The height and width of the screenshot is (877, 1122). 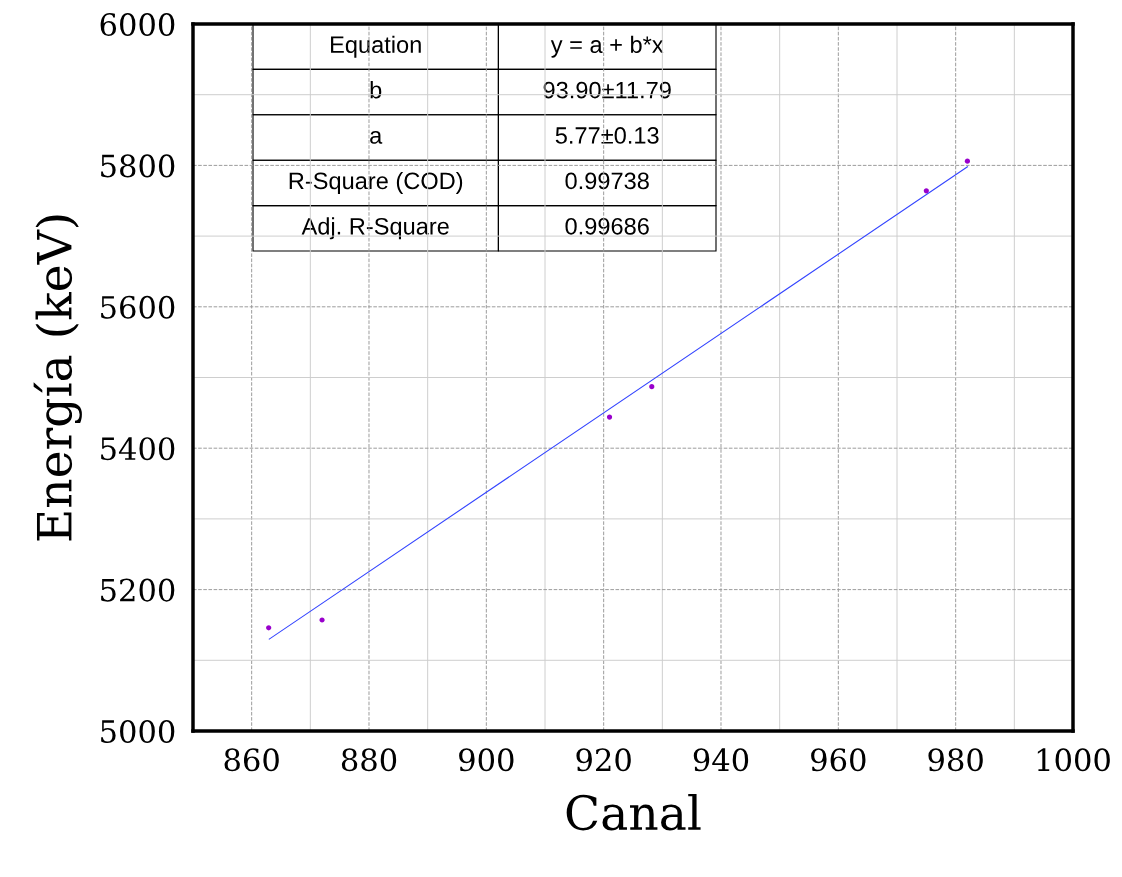 I want to click on x-axis-title: Canal, so click(x=633, y=812).